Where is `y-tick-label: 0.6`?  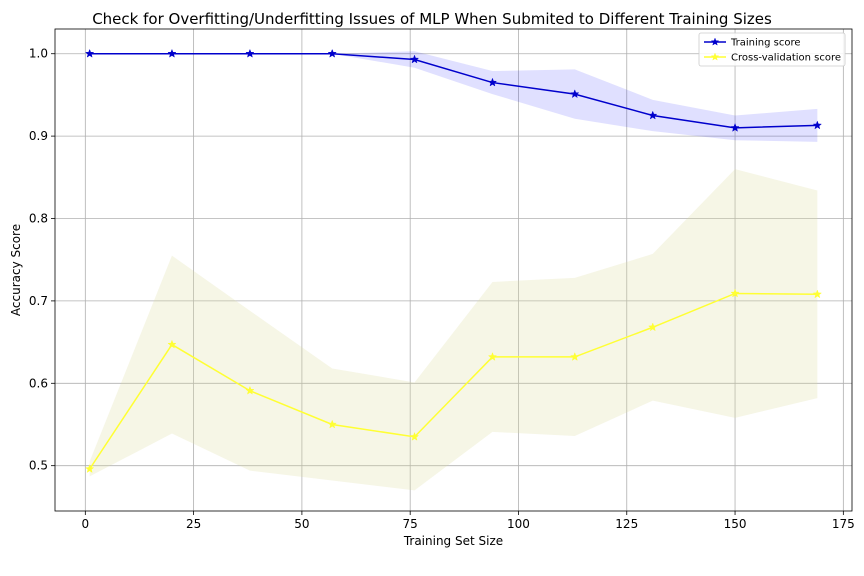 y-tick-label: 0.6 is located at coordinates (38, 383).